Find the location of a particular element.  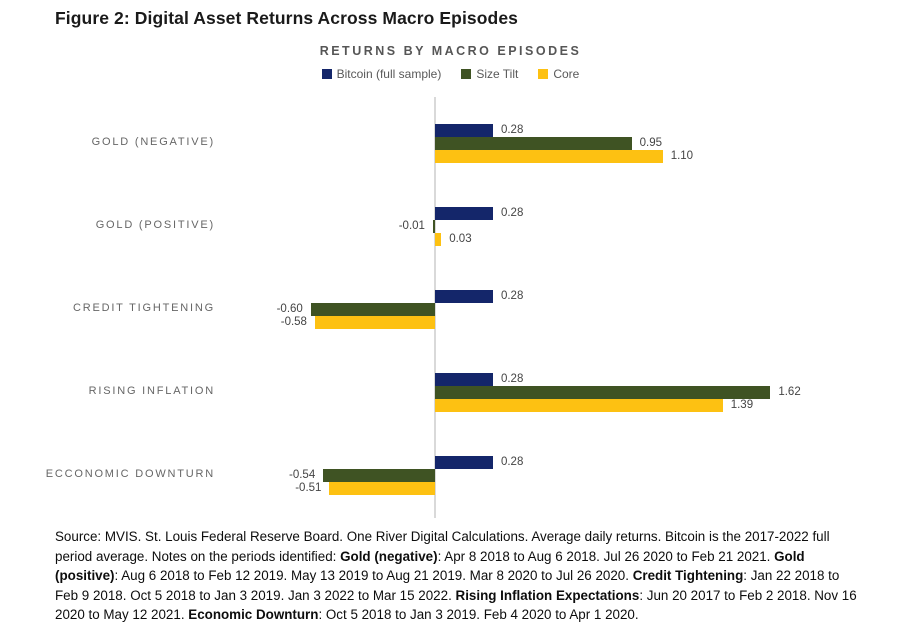

bar-value-label: 0.03 is located at coordinates (460, 239).